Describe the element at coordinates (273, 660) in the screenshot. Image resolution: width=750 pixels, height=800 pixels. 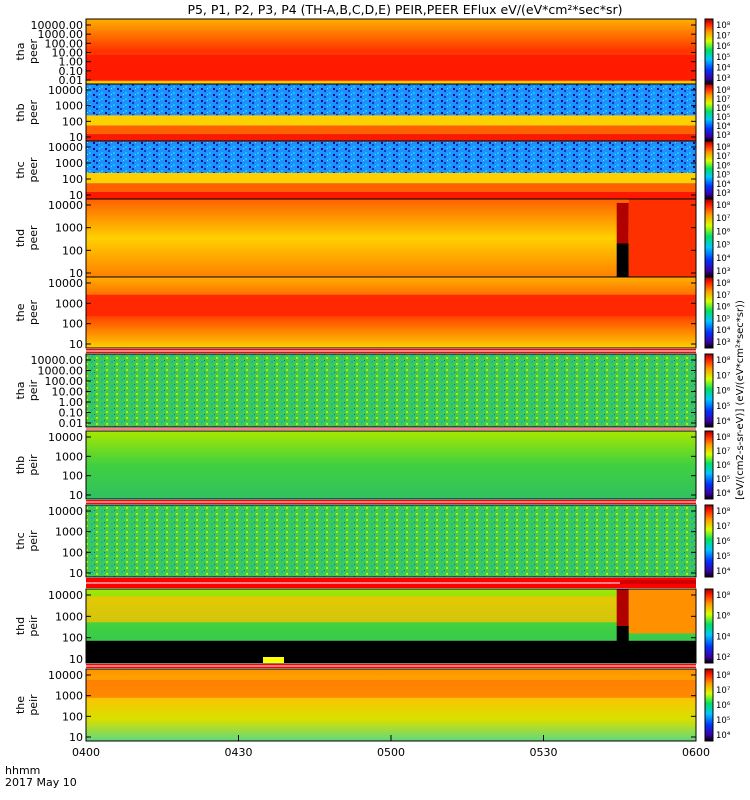
I see `status-strip` at that location.